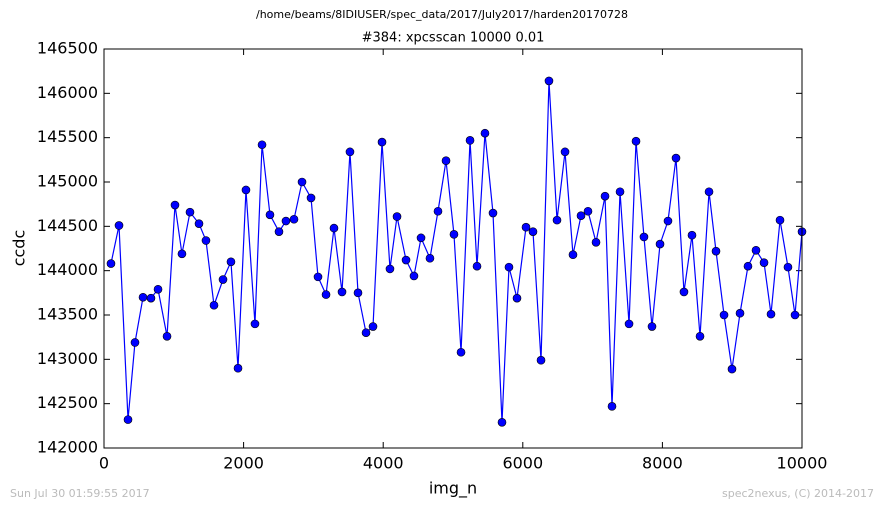  Describe the element at coordinates (522, 463) in the screenshot. I see `x-tick-label: 6000` at that location.